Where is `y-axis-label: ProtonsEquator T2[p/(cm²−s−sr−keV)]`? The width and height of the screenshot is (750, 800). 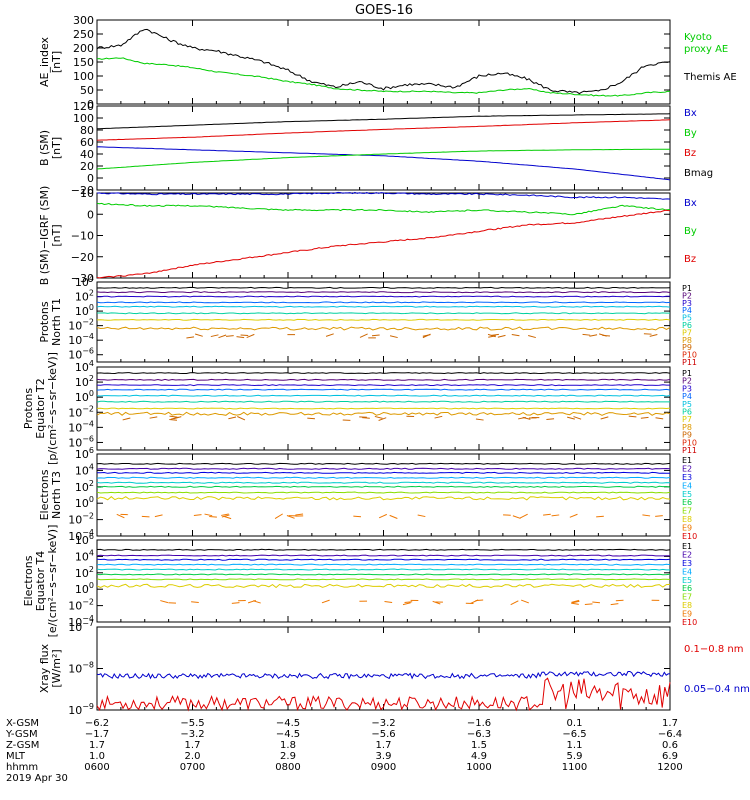 y-axis-label: ProtonsEquator T2[p/(cm²−s−sr−keV)] is located at coordinates (40, 408).